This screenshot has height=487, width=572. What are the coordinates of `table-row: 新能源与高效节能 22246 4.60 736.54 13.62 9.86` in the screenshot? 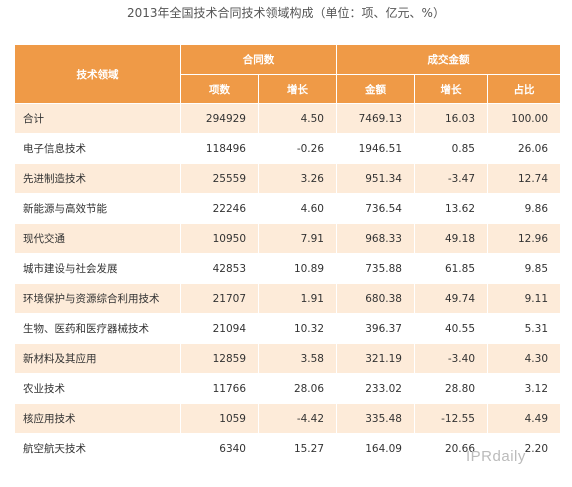 It's located at (288, 208).